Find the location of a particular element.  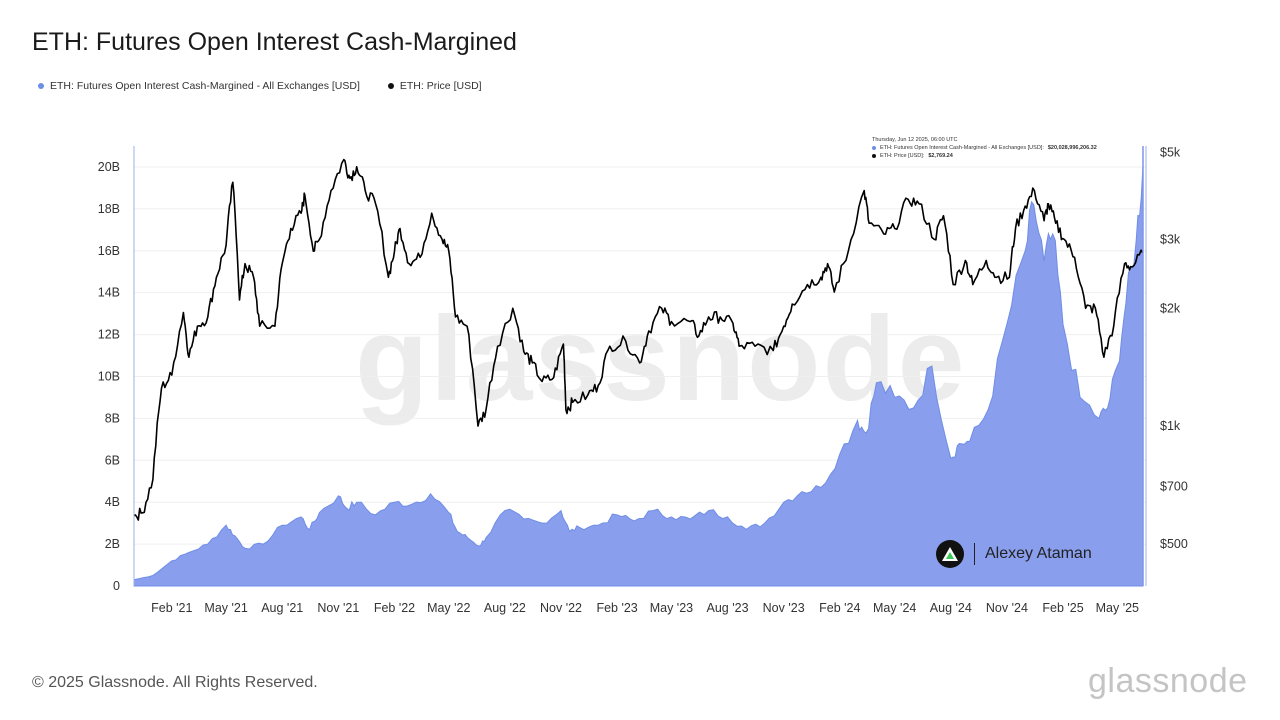

x-tick-label: Feb '23 is located at coordinates (616, 608).